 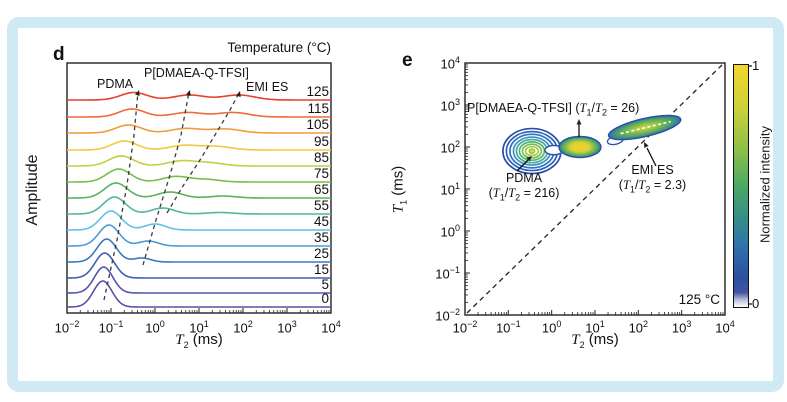 I want to click on panel-e-y-tick-10e2: 10², so click(x=450, y=147).